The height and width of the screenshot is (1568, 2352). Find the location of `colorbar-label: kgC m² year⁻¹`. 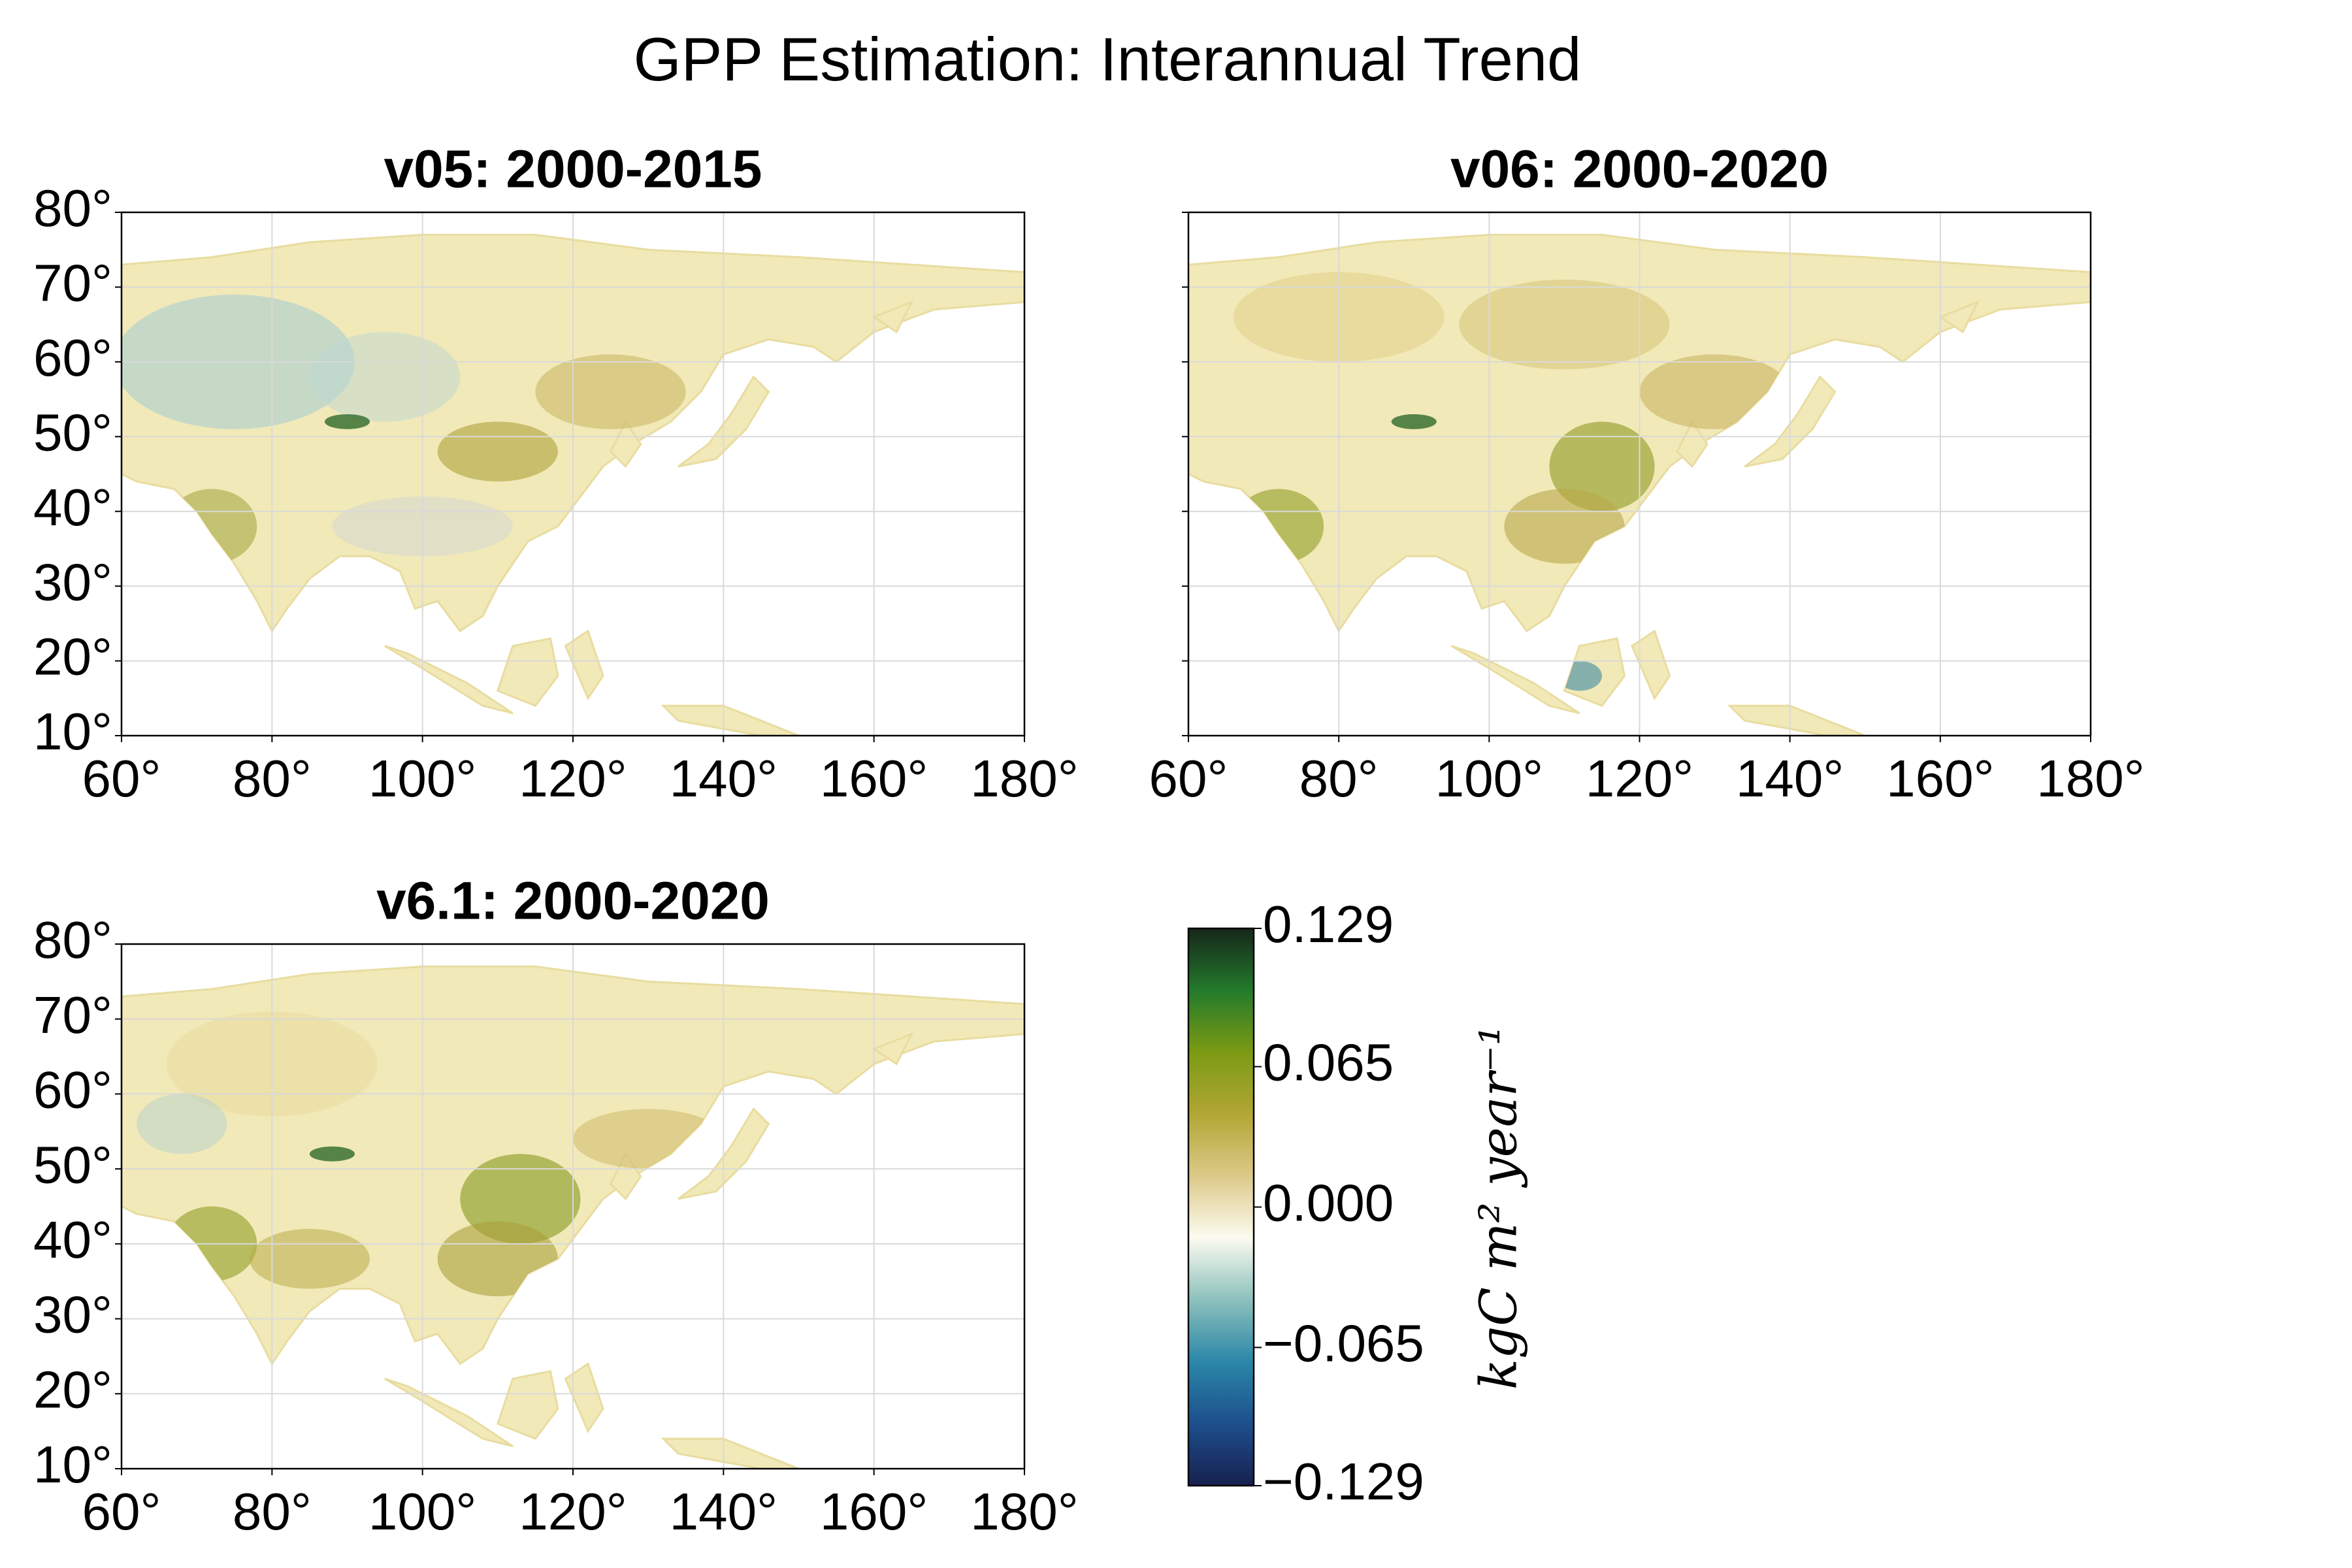

colorbar-label: kgC m² year⁻¹ is located at coordinates (1499, 1207).